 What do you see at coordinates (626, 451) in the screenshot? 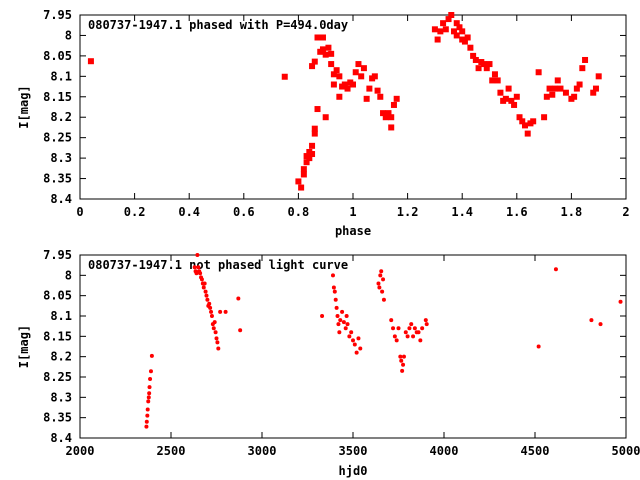
I see `x-tick-label: 5000` at bounding box center [626, 451].